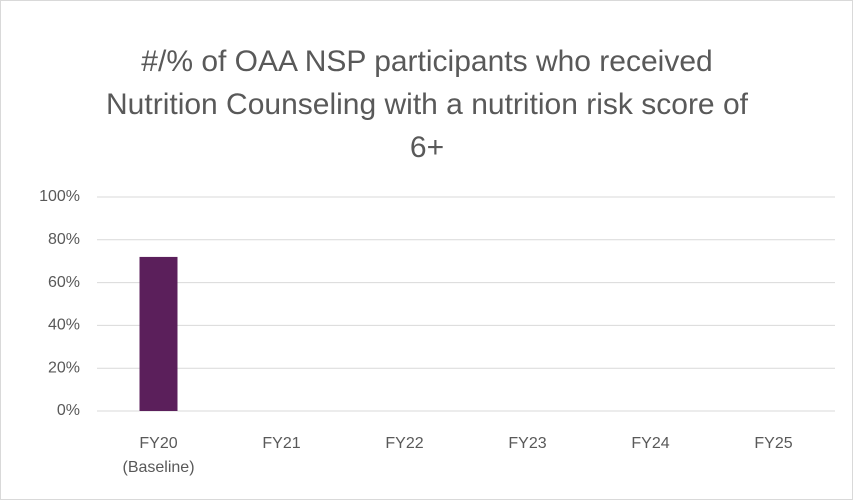 The image size is (853, 500). I want to click on x-tick-label: FY22, so click(404, 443).